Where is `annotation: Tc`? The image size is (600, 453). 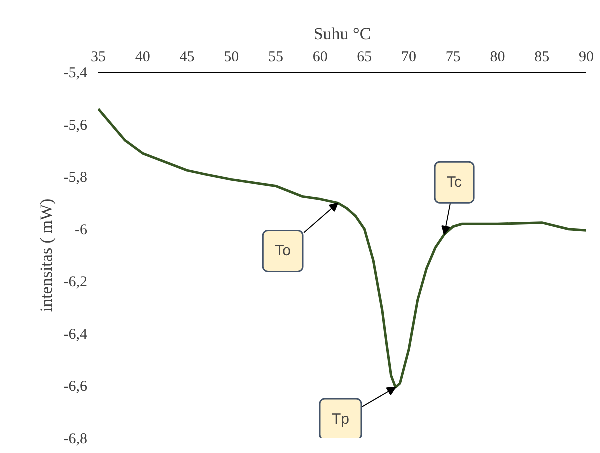 annotation: Tc is located at coordinates (455, 183).